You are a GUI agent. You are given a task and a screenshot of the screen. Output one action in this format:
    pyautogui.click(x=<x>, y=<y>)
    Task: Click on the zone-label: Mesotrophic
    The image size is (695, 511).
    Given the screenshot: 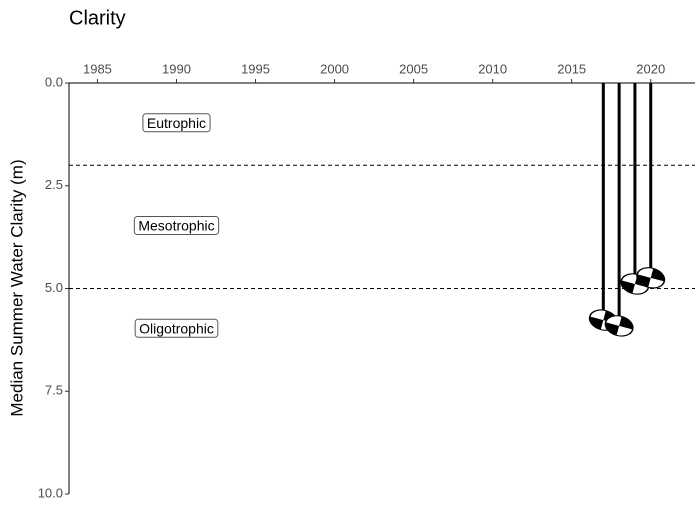 What is the action you would take?
    pyautogui.click(x=176, y=226)
    